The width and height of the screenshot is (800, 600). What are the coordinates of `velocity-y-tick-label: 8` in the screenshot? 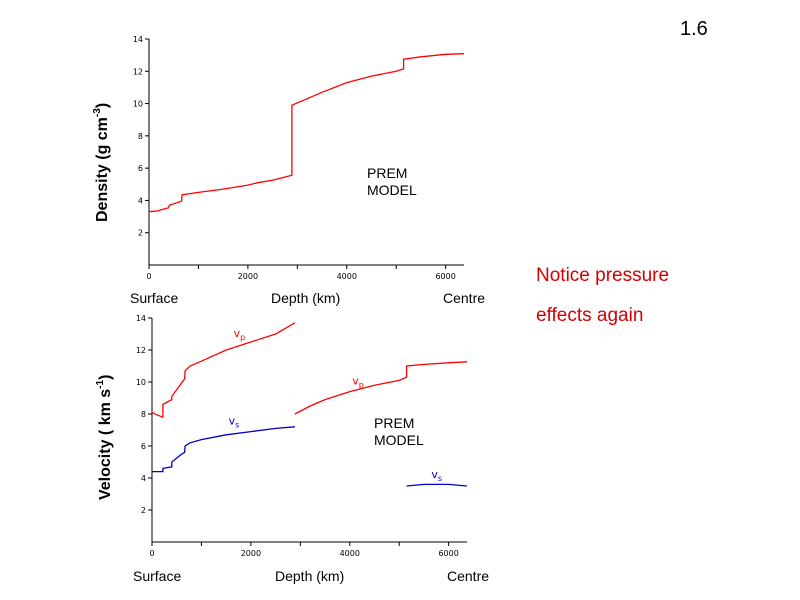 It's located at (143, 414).